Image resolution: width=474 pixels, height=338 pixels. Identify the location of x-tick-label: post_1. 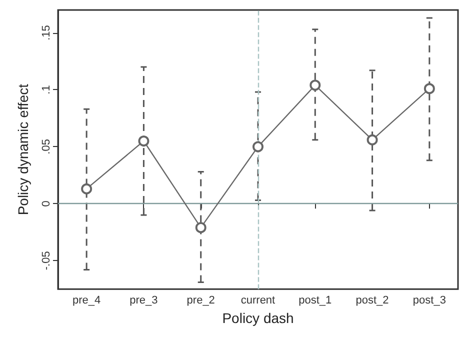
(315, 300).